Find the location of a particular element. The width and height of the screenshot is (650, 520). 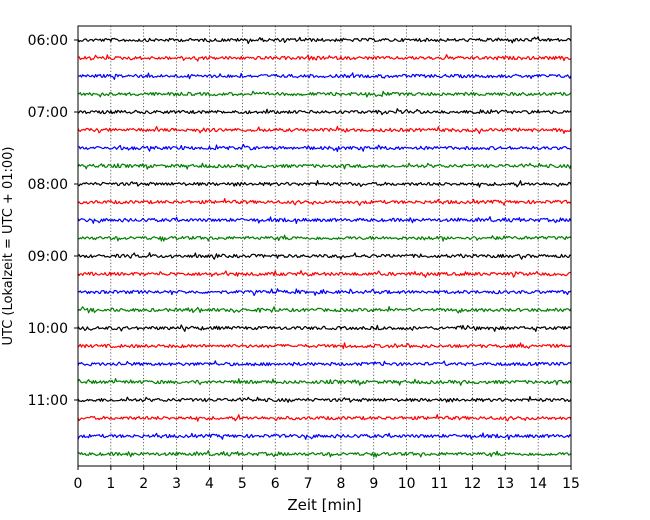

x-tick-label: 14 is located at coordinates (538, 484).